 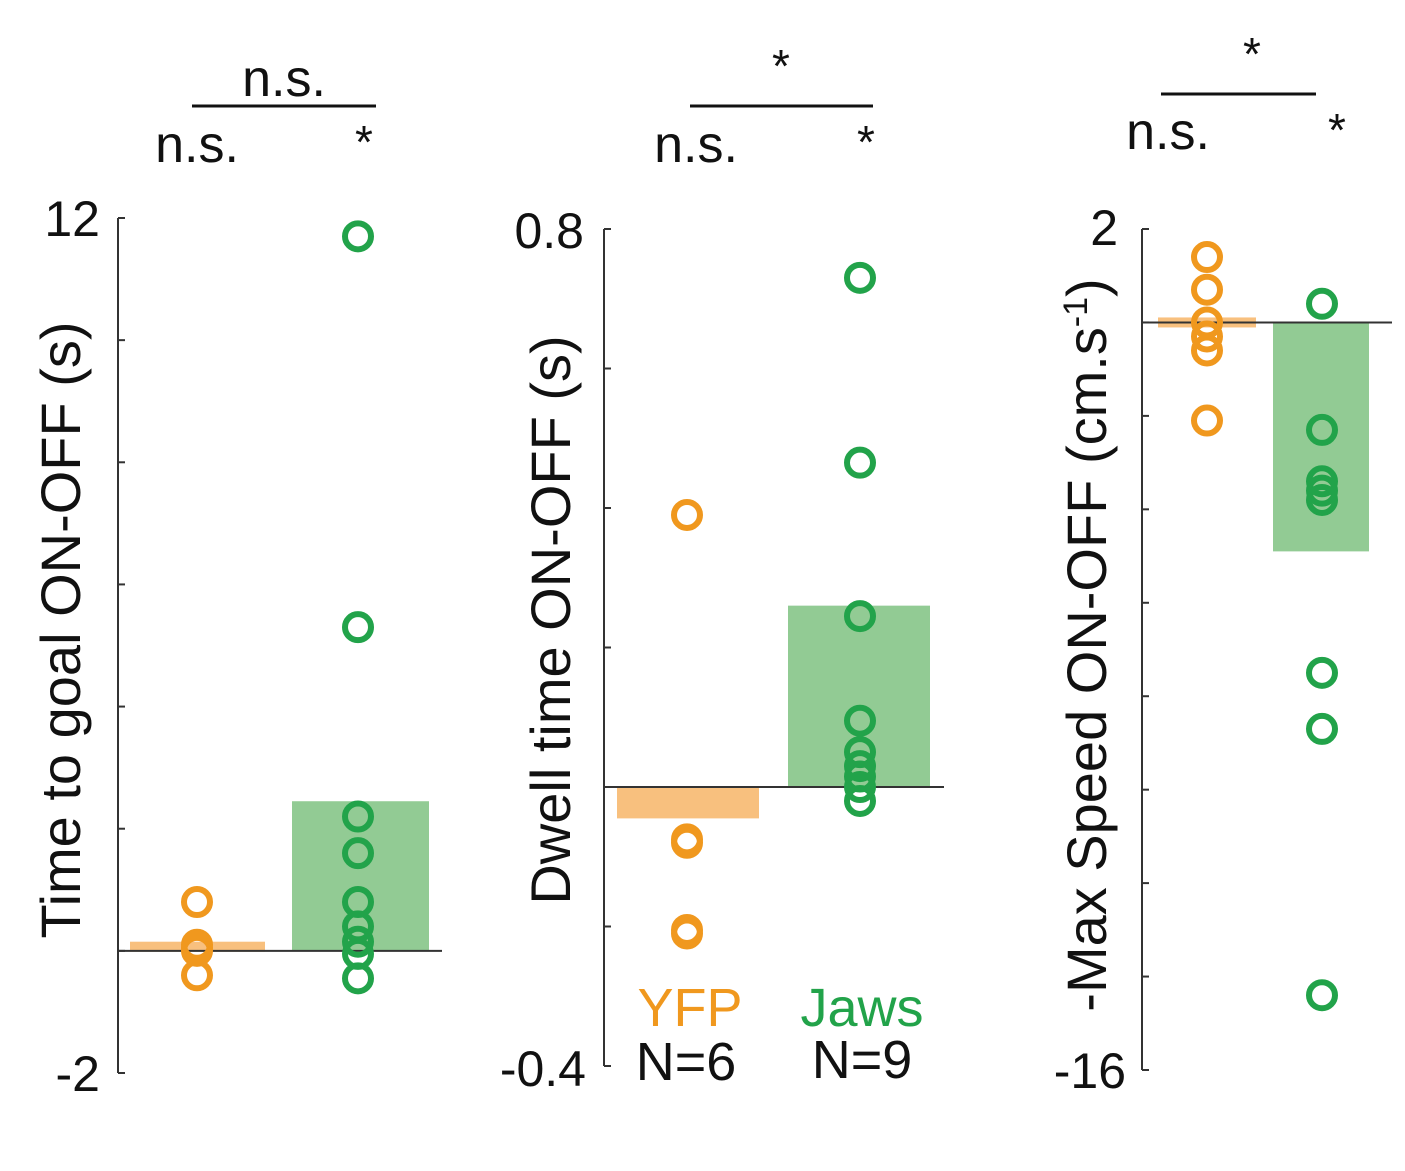 What do you see at coordinates (60, 629) in the screenshot?
I see `y-axis-label: Time to goal ON-OFF (s)` at bounding box center [60, 629].